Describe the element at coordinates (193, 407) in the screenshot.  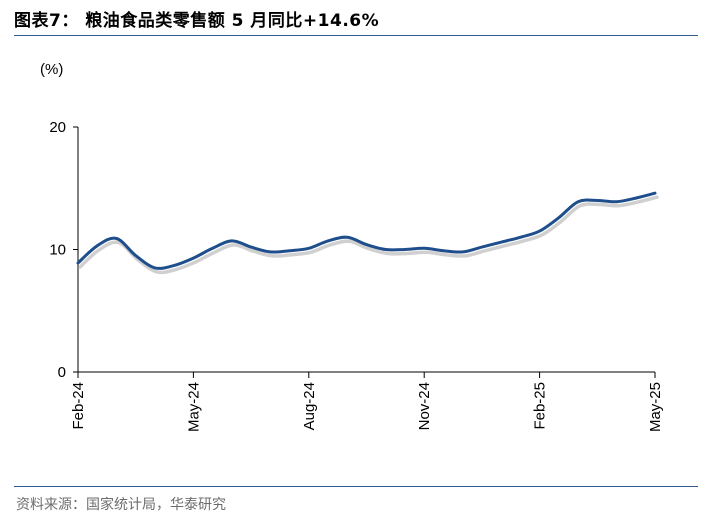
I see `x-tick-label: May-24` at that location.